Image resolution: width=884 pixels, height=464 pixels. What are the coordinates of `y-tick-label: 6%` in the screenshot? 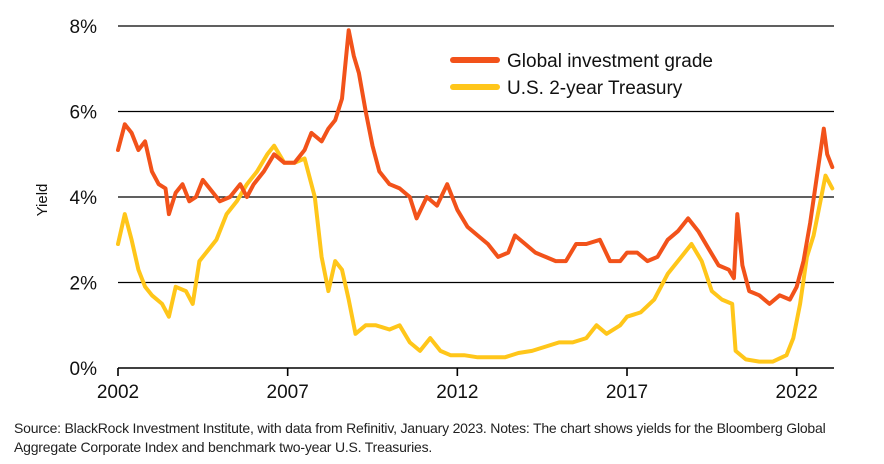 It's located at (84, 113).